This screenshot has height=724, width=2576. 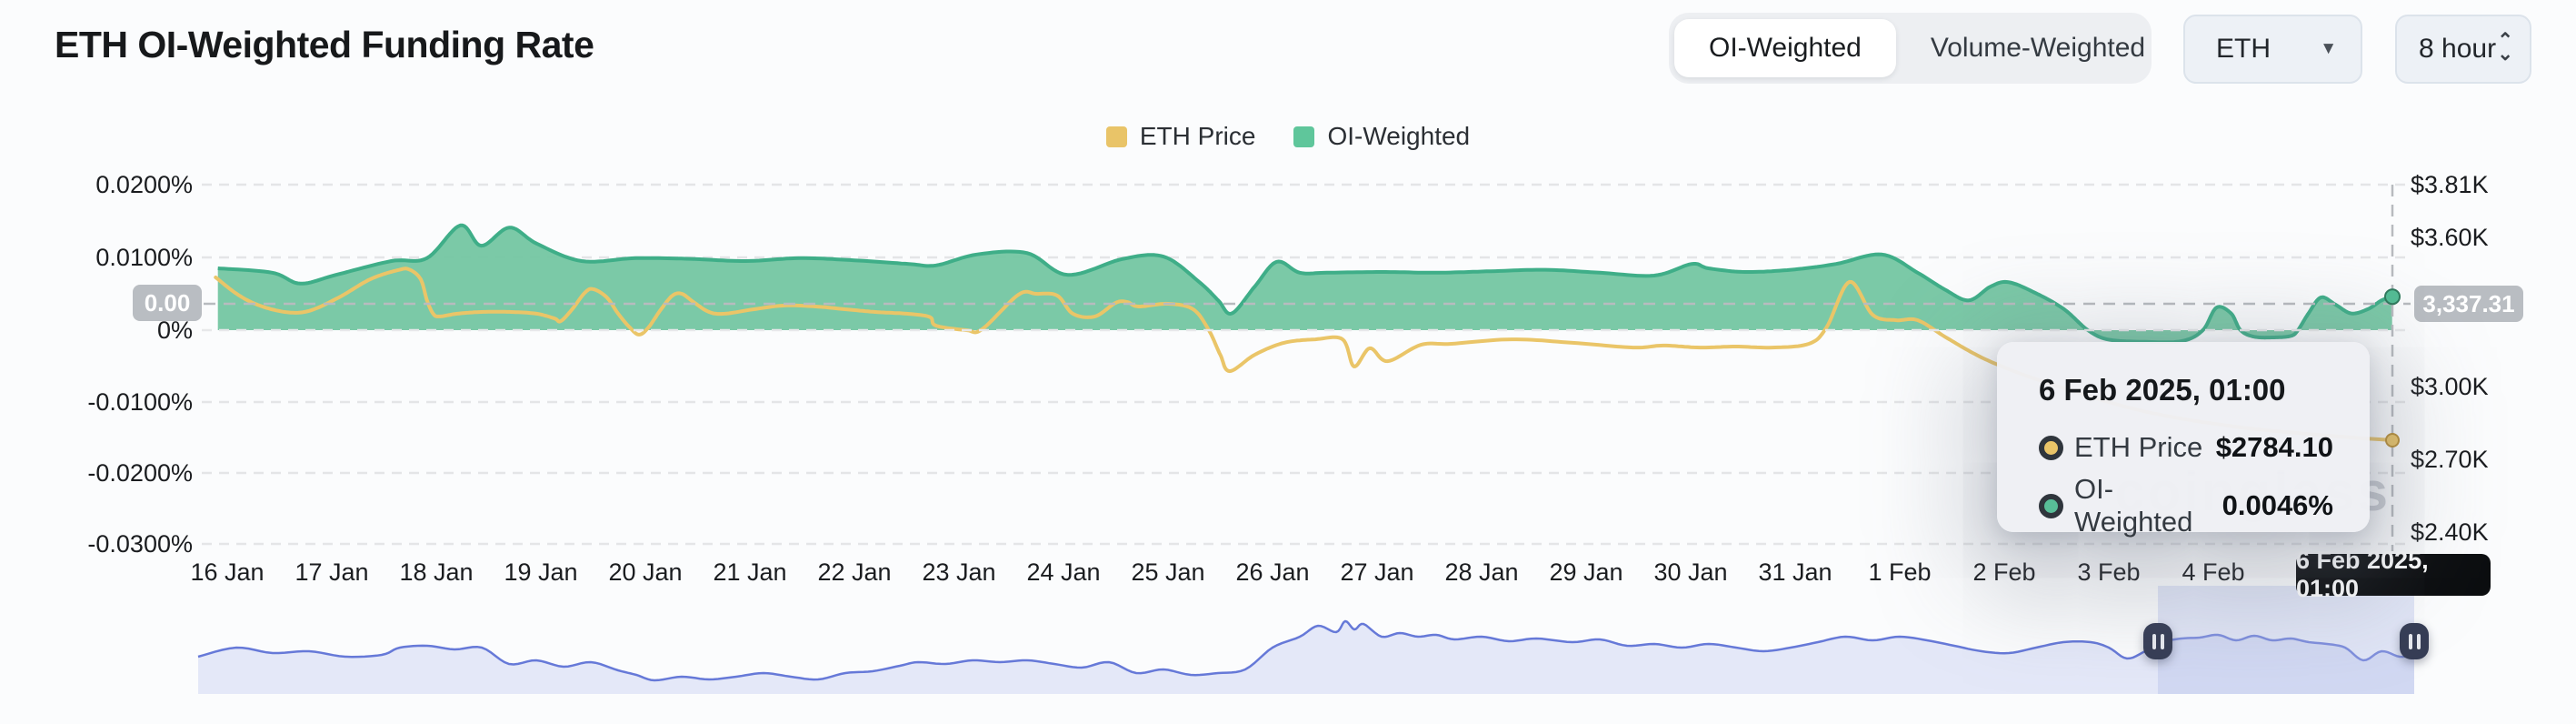 I want to click on stepper-updown-icon: ⌃ ⌄, so click(x=2505, y=47).